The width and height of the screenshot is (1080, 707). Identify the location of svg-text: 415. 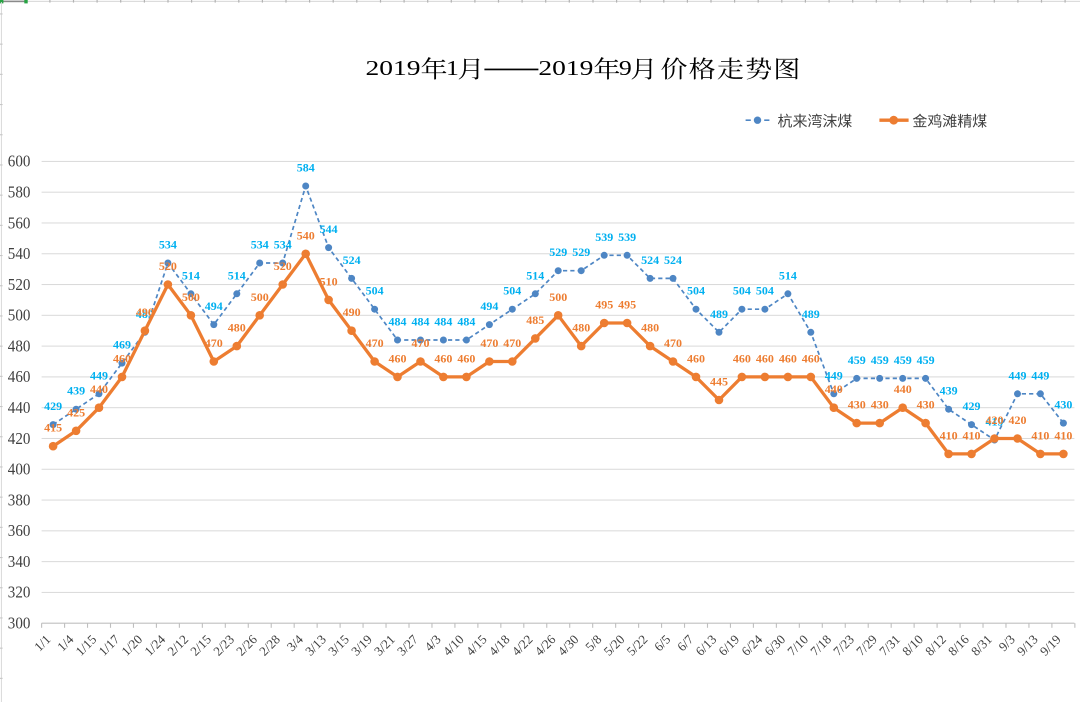
(53, 428).